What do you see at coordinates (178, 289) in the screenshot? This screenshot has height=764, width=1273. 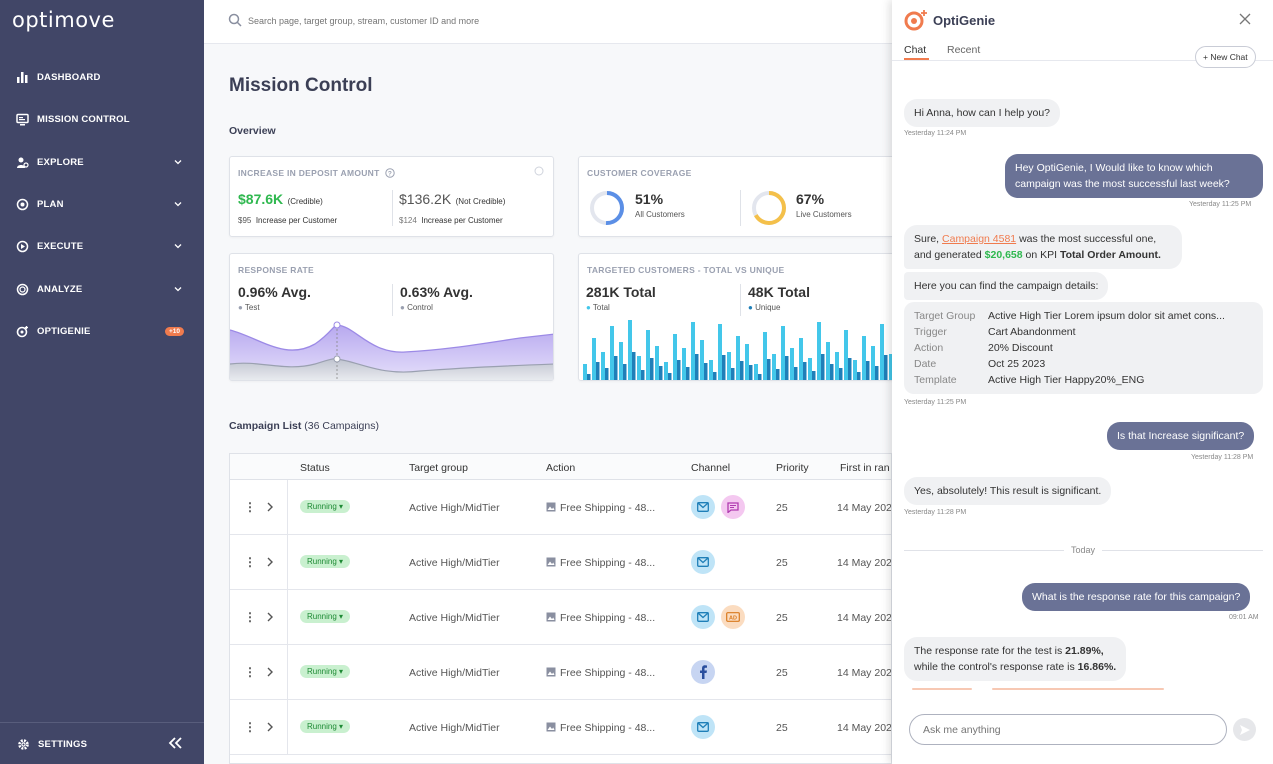 I see `chevron-down-icon` at bounding box center [178, 289].